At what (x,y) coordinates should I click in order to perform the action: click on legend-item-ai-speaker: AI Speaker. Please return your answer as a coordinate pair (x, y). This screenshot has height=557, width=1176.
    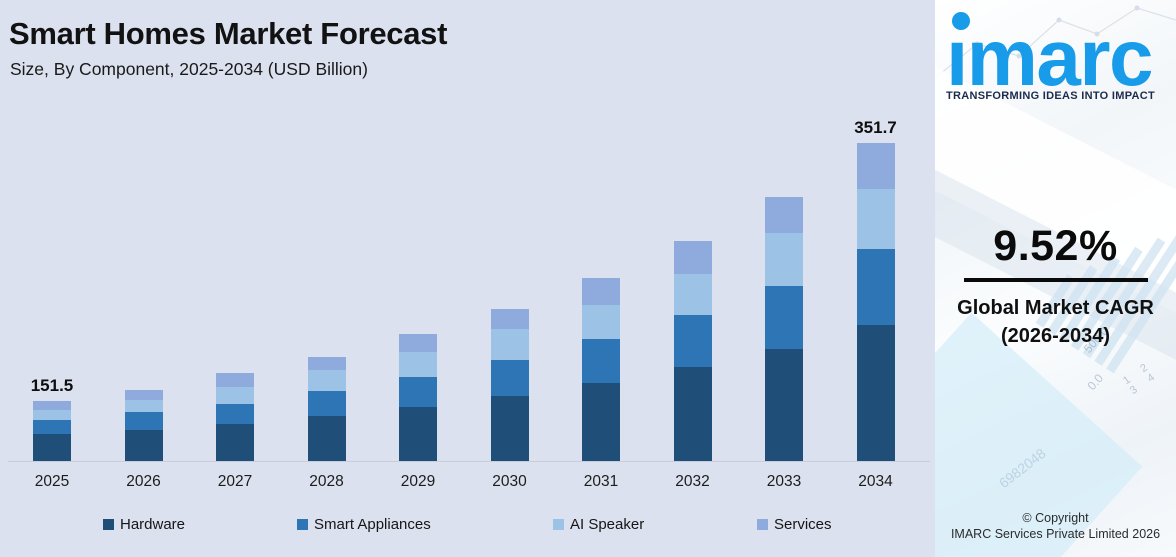
    Looking at the image, I should click on (598, 524).